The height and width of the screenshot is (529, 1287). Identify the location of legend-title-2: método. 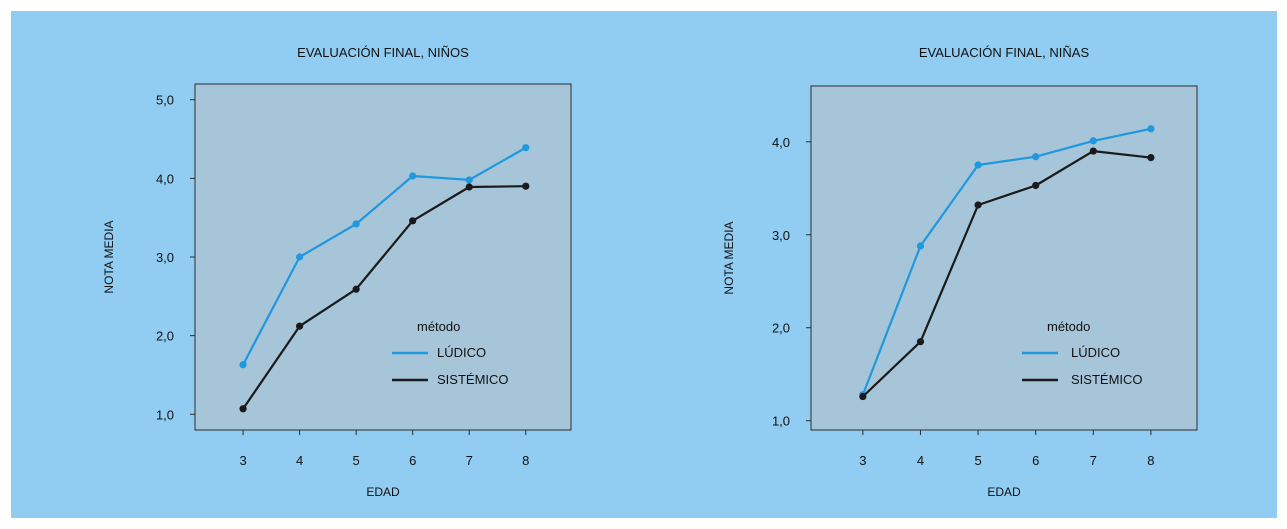
(1068, 326).